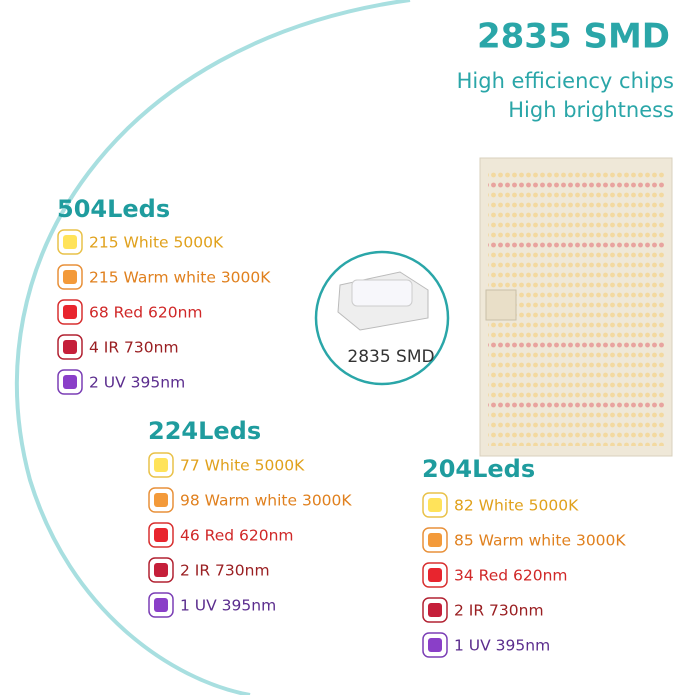 The height and width of the screenshot is (695, 679). I want to click on led-item: 98 Warm white 3000K, so click(266, 501).